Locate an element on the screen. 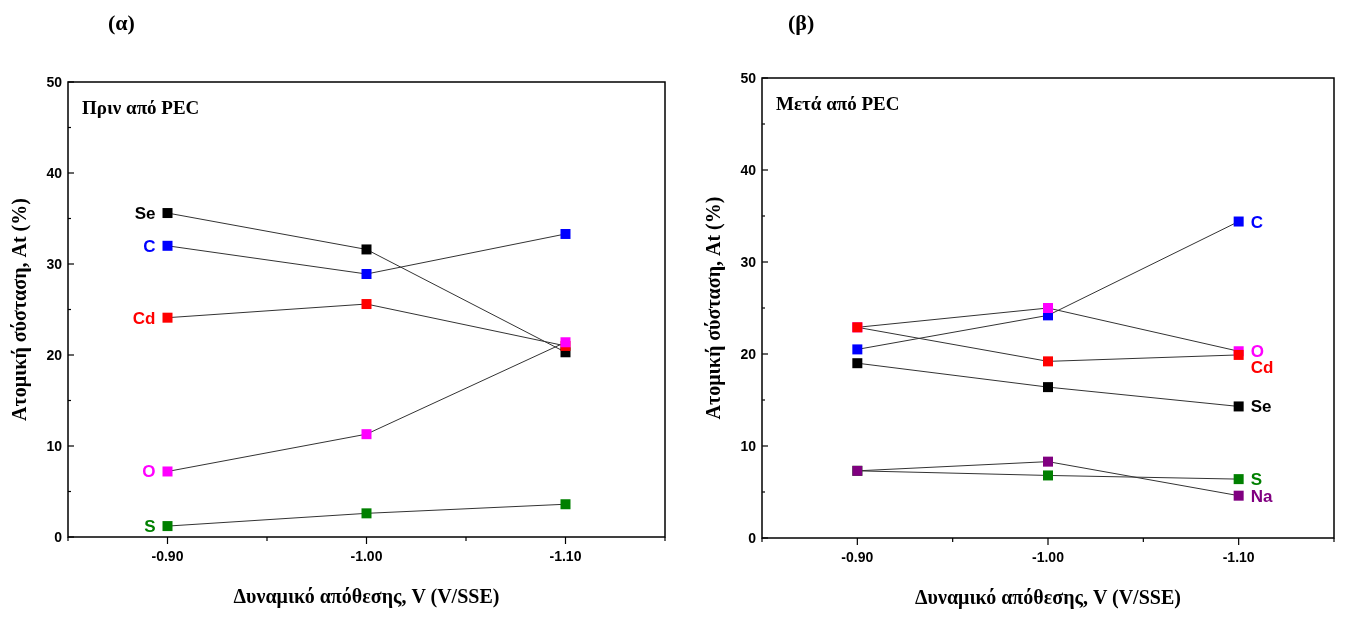  series-label: S is located at coordinates (150, 527).